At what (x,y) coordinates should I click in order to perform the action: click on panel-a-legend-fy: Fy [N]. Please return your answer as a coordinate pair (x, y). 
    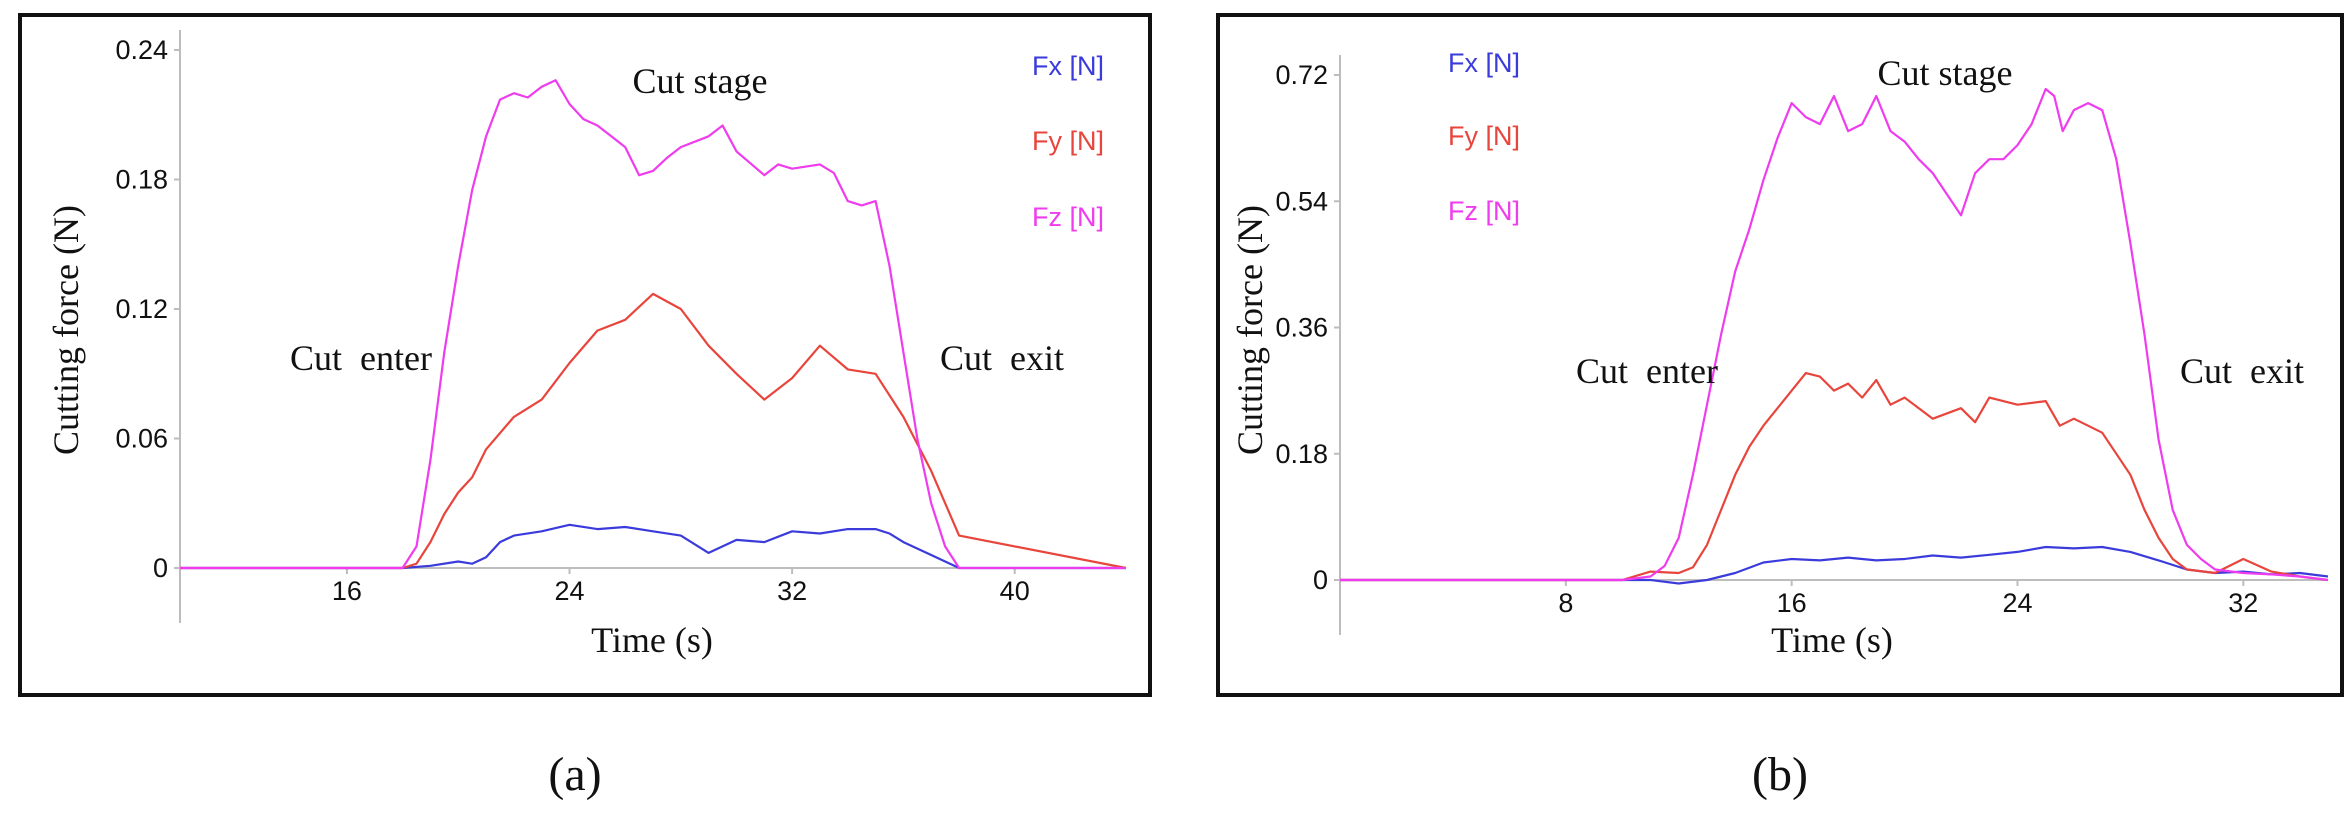
    Looking at the image, I should click on (1068, 141).